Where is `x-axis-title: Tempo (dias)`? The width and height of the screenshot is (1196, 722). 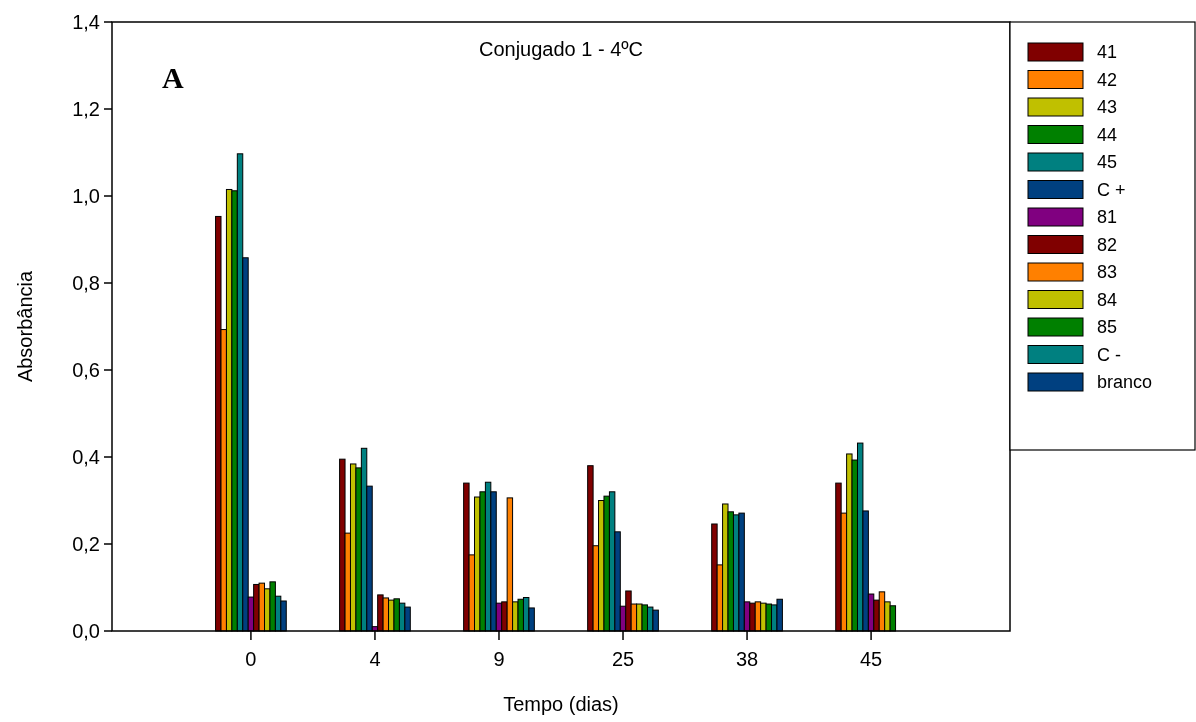 x-axis-title: Tempo (dias) is located at coordinates (561, 704).